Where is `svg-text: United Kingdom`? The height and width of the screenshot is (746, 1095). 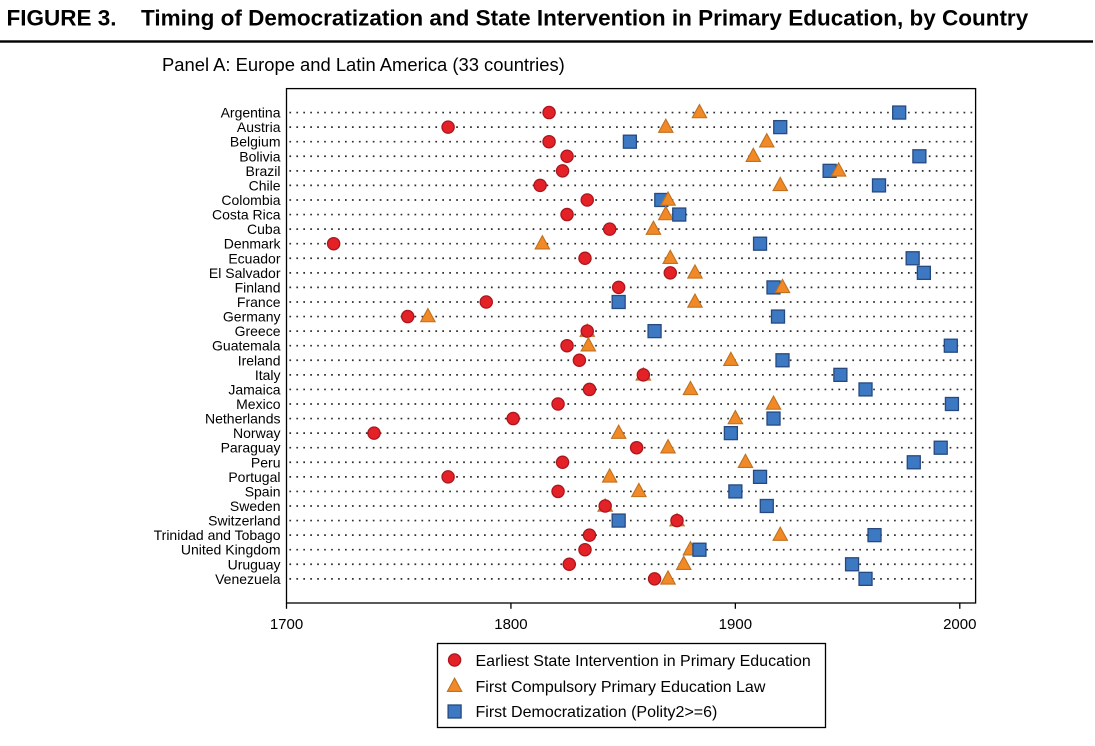
svg-text: United Kingdom is located at coordinates (231, 550).